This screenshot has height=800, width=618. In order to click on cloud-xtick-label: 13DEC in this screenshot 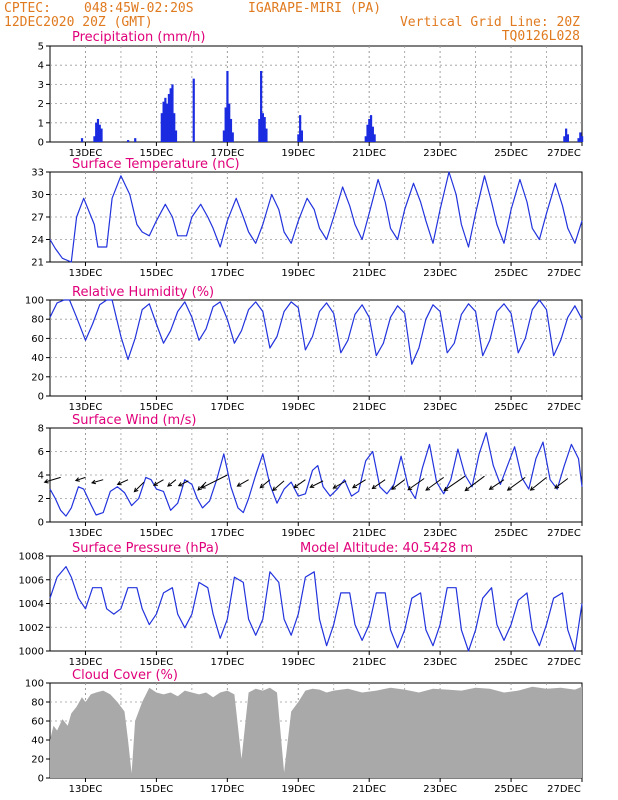, I will do `click(86, 789)`.